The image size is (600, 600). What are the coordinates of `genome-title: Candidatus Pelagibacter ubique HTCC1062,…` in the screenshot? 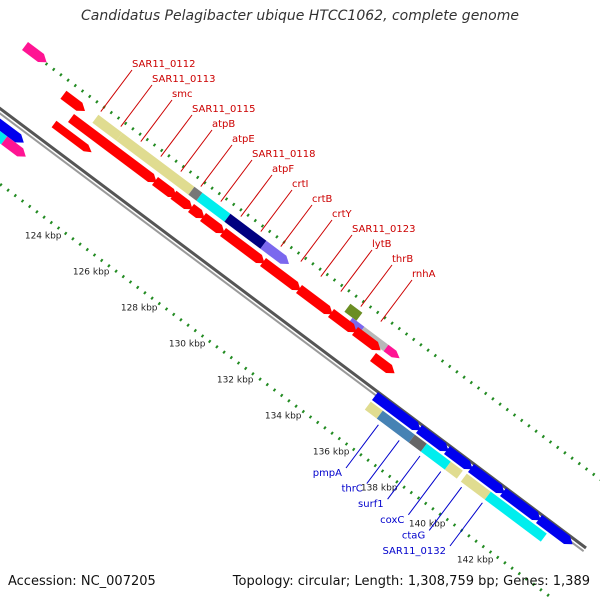 It's located at (300, 16).